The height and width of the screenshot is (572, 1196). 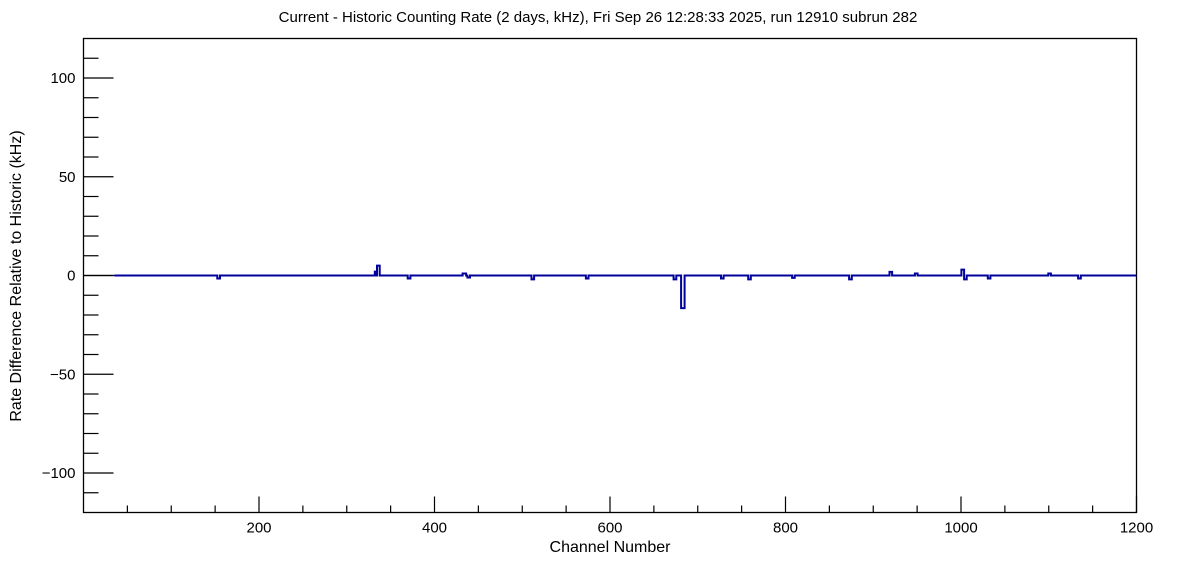 I want to click on y-tick-label: −100, so click(x=59, y=473).